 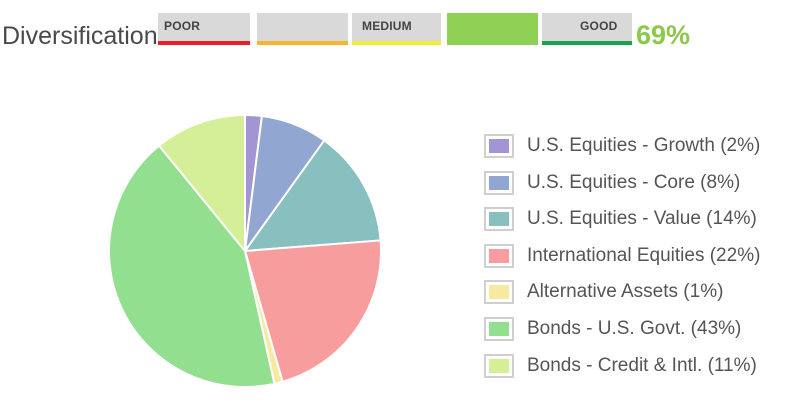 I want to click on legend-label: Bonds - U.S. Govt. (43%), so click(x=634, y=329).